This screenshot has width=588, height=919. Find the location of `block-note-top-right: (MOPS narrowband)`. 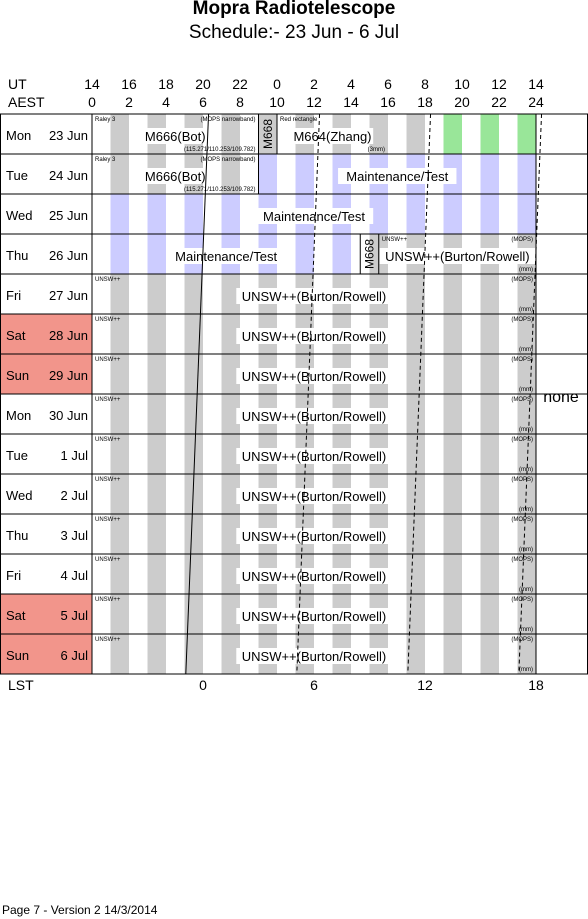

block-note-top-right: (MOPS narrowband) is located at coordinates (227, 160).